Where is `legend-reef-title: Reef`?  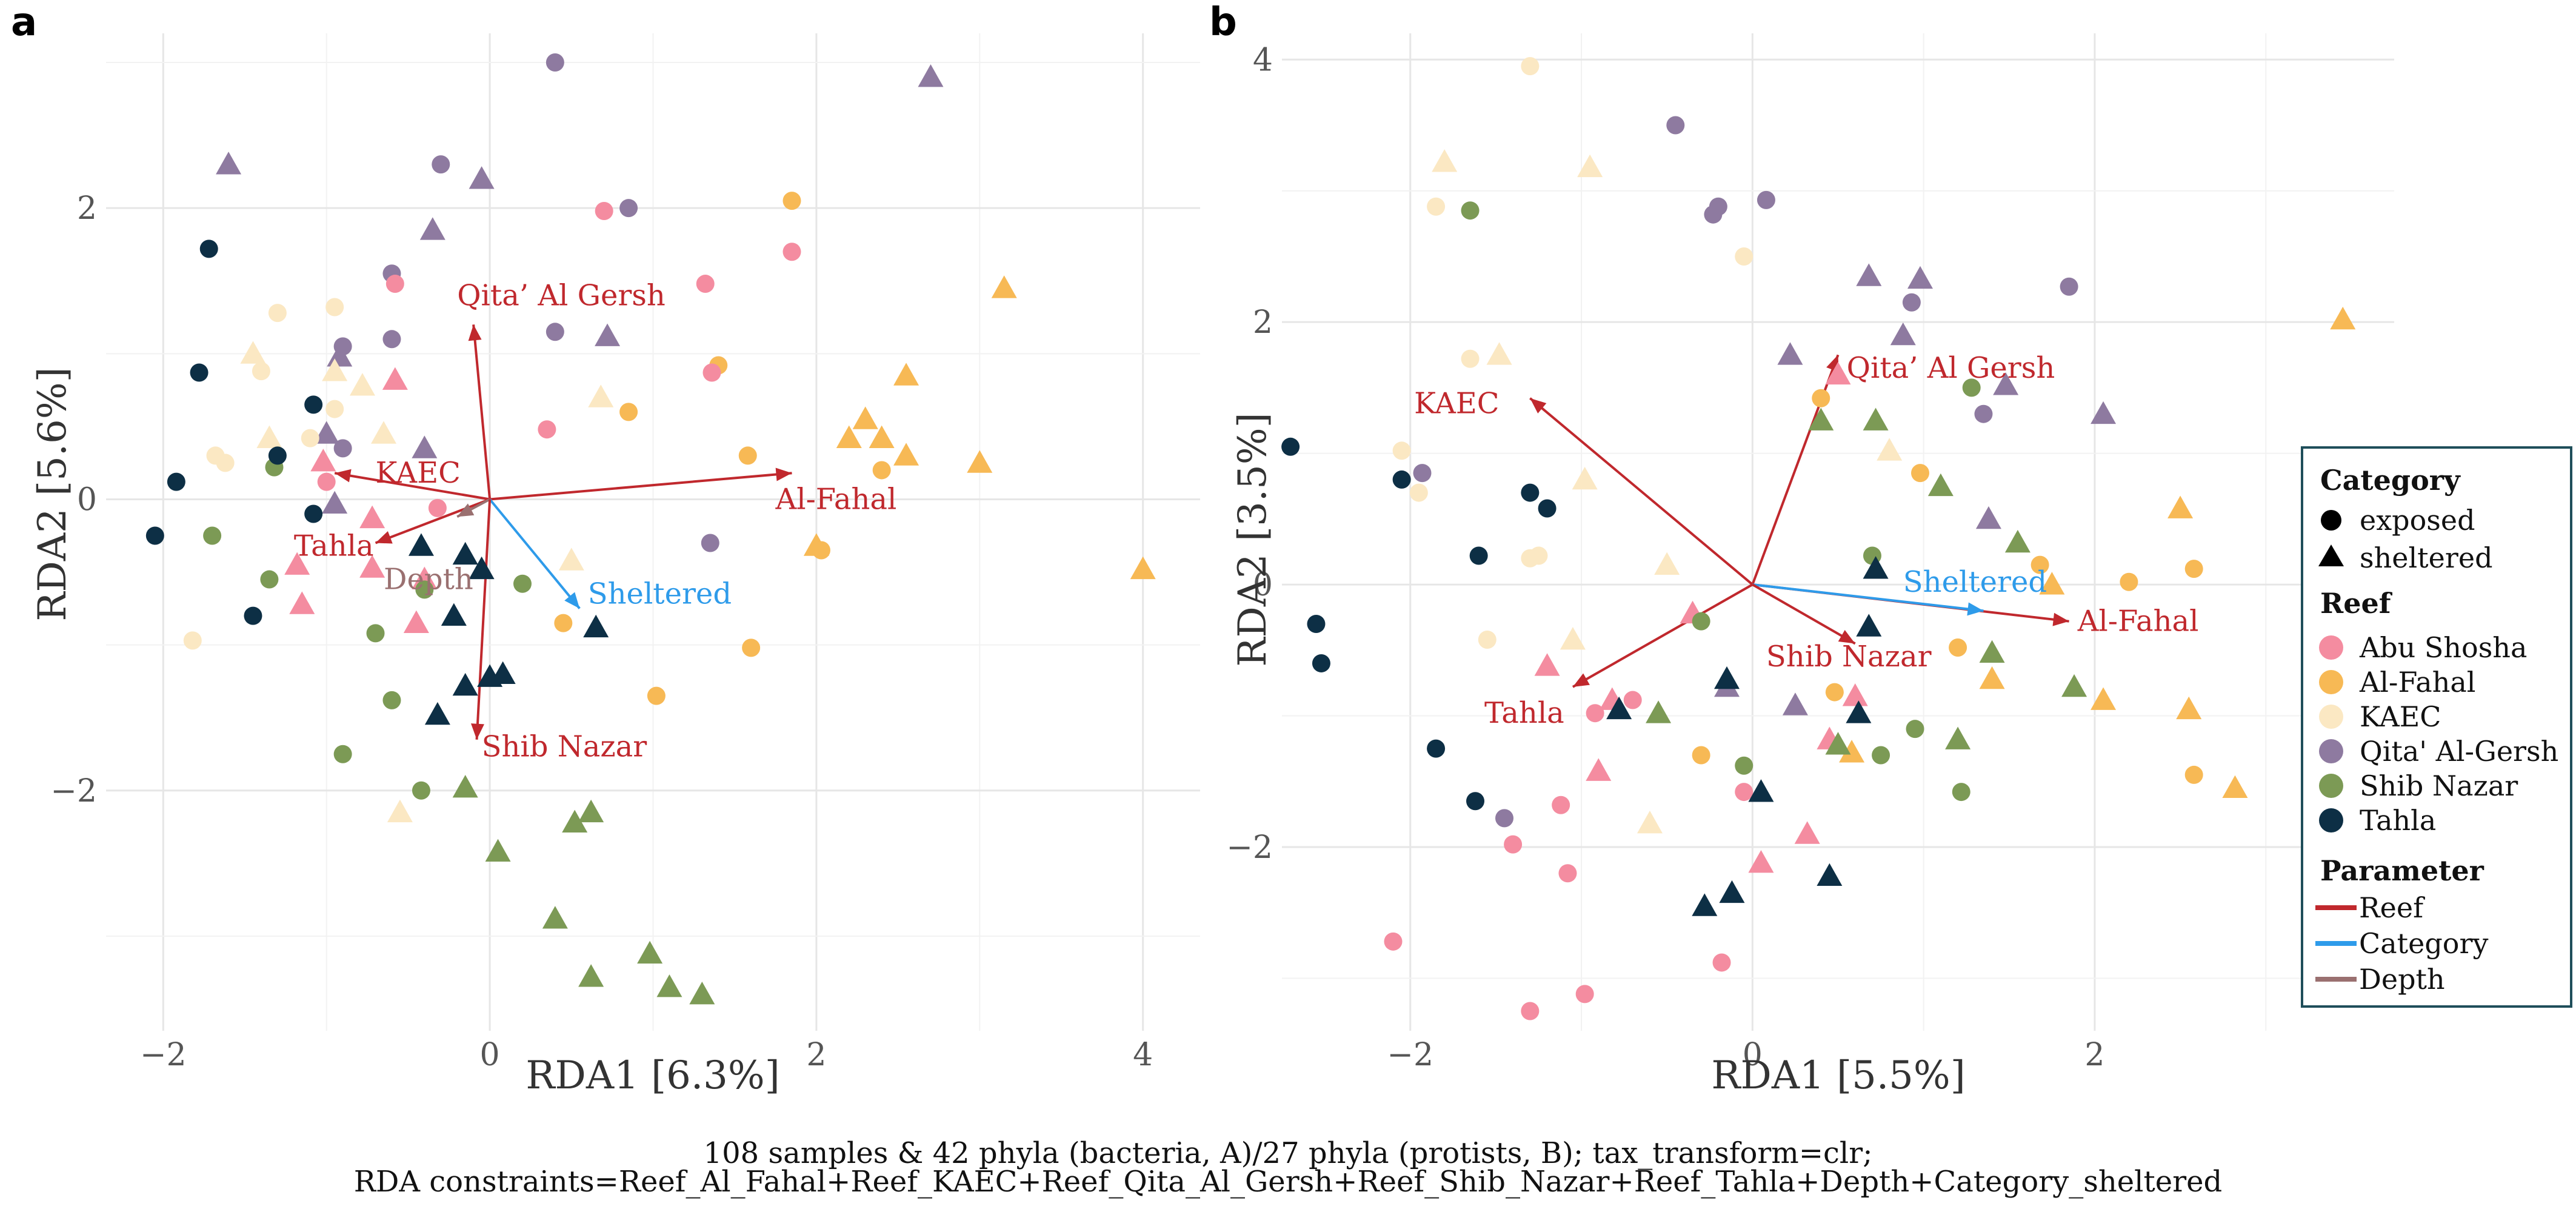
legend-reef-title: Reef is located at coordinates (2356, 603).